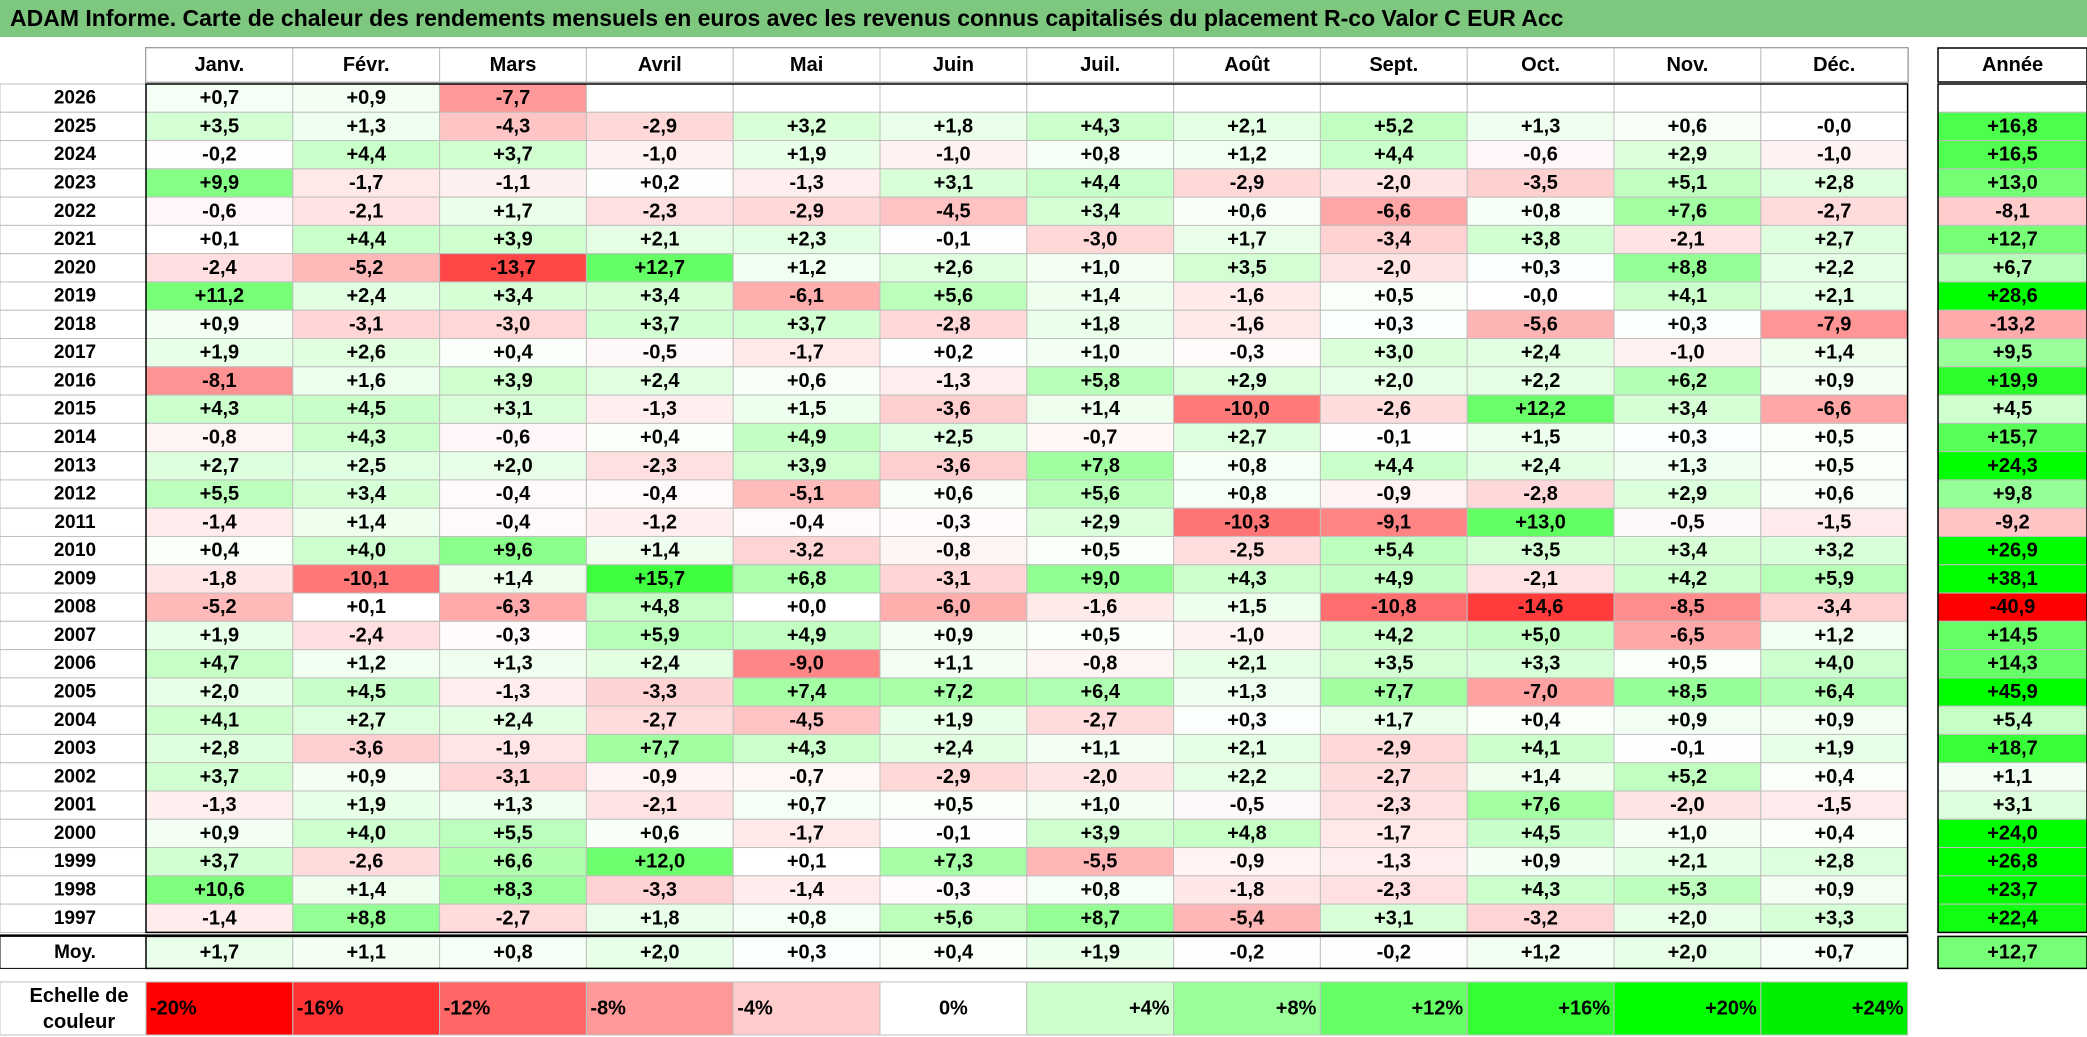 The image size is (2087, 1037). What do you see at coordinates (1540, 324) in the screenshot?
I see `heatmap-cell-value: -5,6` at bounding box center [1540, 324].